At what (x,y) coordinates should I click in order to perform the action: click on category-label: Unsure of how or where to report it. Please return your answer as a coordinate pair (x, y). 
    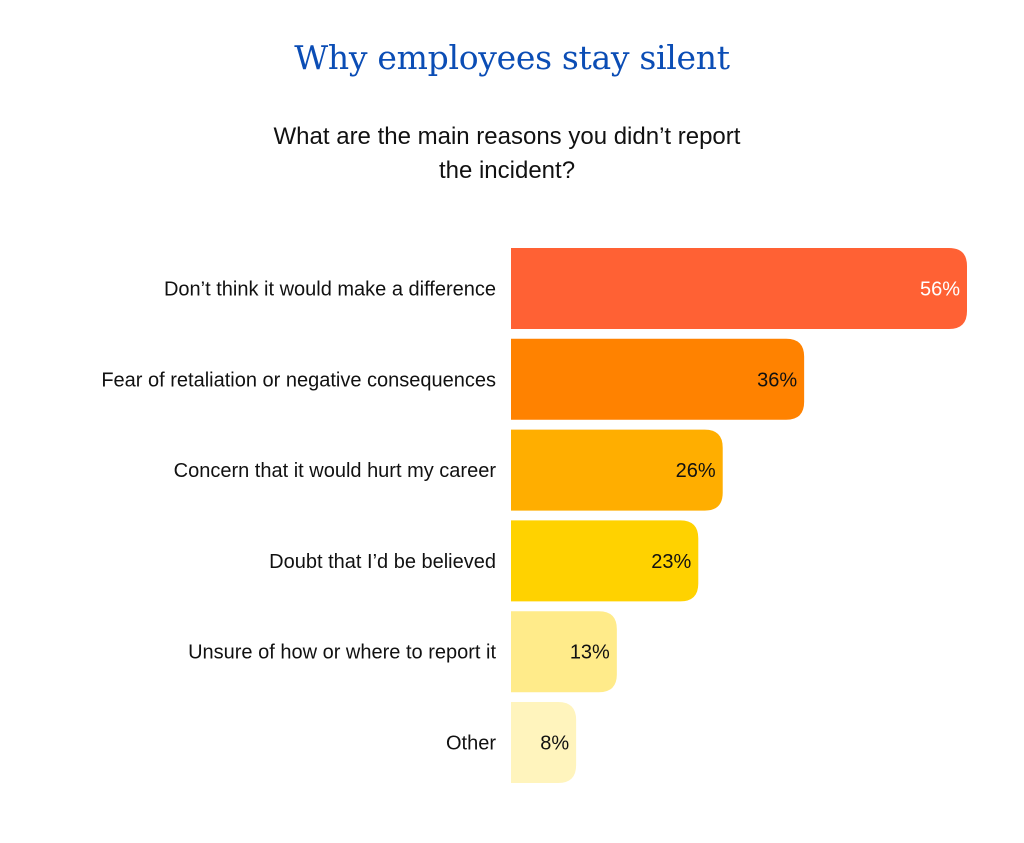
    Looking at the image, I should click on (342, 653).